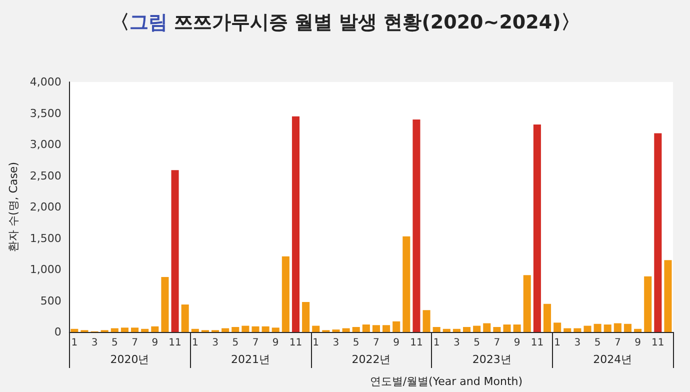 This screenshot has width=690, height=392. I want to click on y-axis-title: 환자 수(명, Case), so click(13, 207).